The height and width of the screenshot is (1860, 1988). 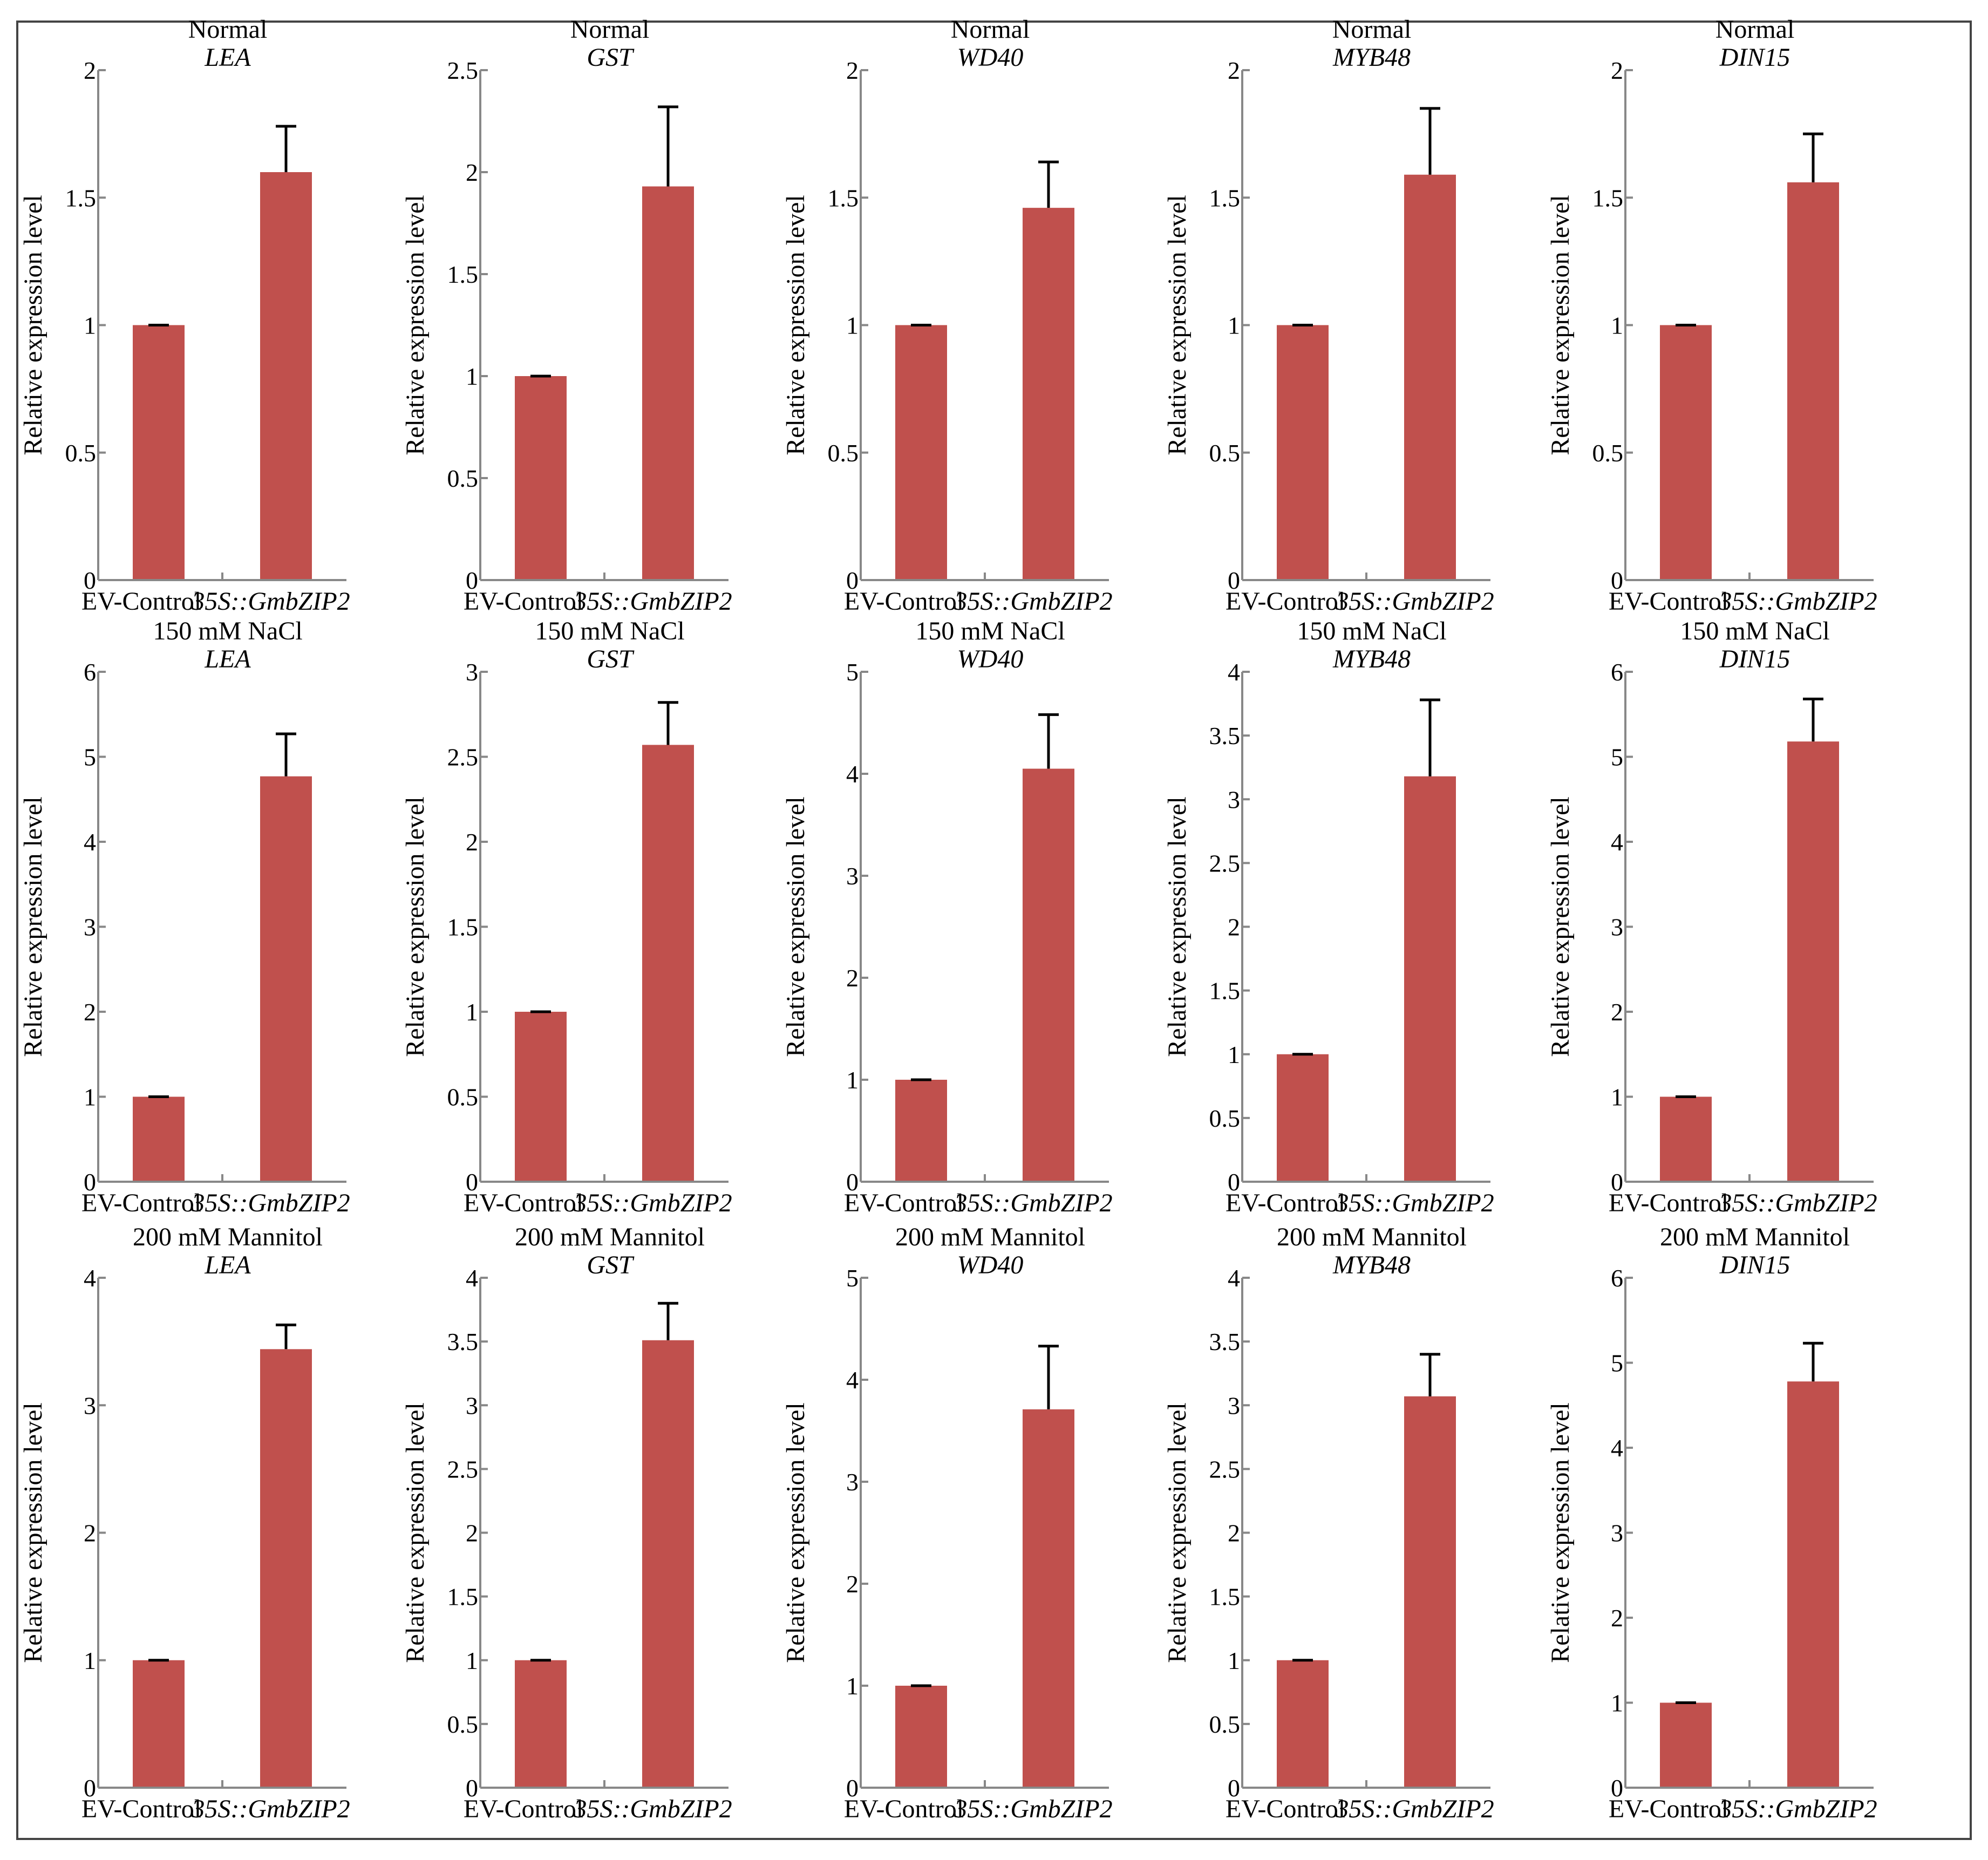 I want to click on chart-gene-title: DIN15, so click(x=1755, y=659).